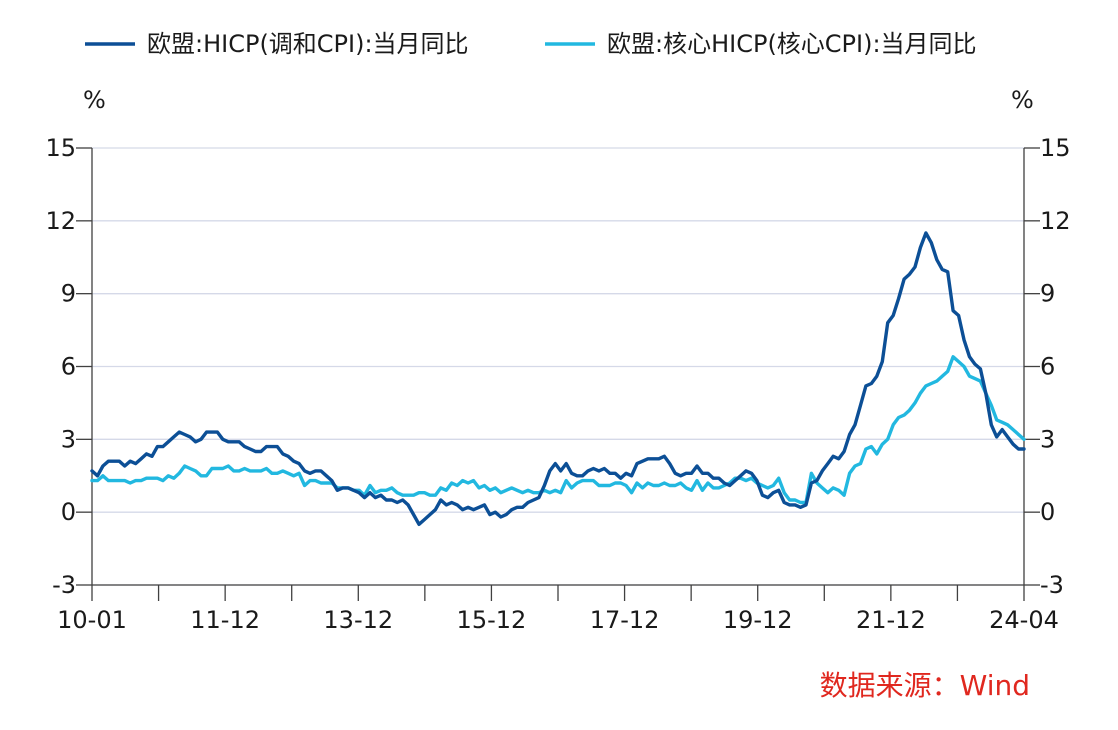 Image resolution: width=1118 pixels, height=730 pixels. I want to click on y-right-tick-label: 12, so click(1055, 221).